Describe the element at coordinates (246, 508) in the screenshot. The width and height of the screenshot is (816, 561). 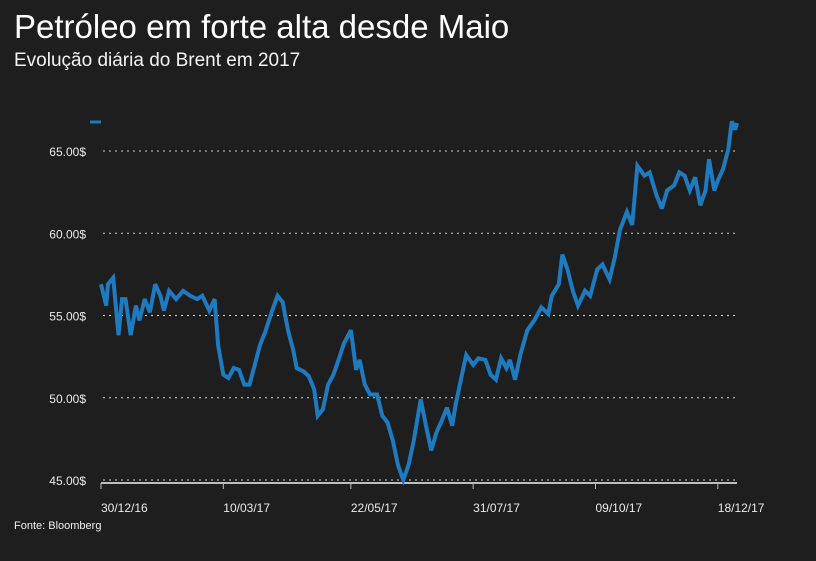
I see `x-tick-label: 10/03/17` at that location.